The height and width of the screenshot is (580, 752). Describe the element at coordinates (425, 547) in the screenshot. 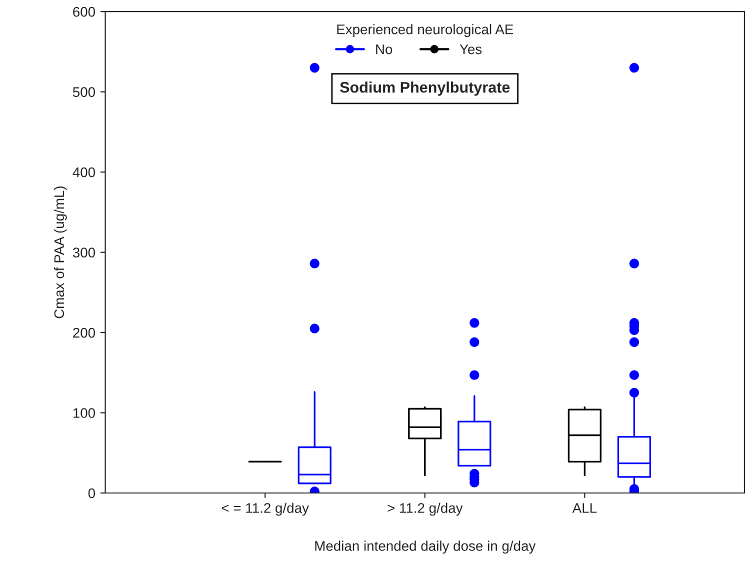

I see `x-axis-title: Median intended daily dose in g/day` at that location.